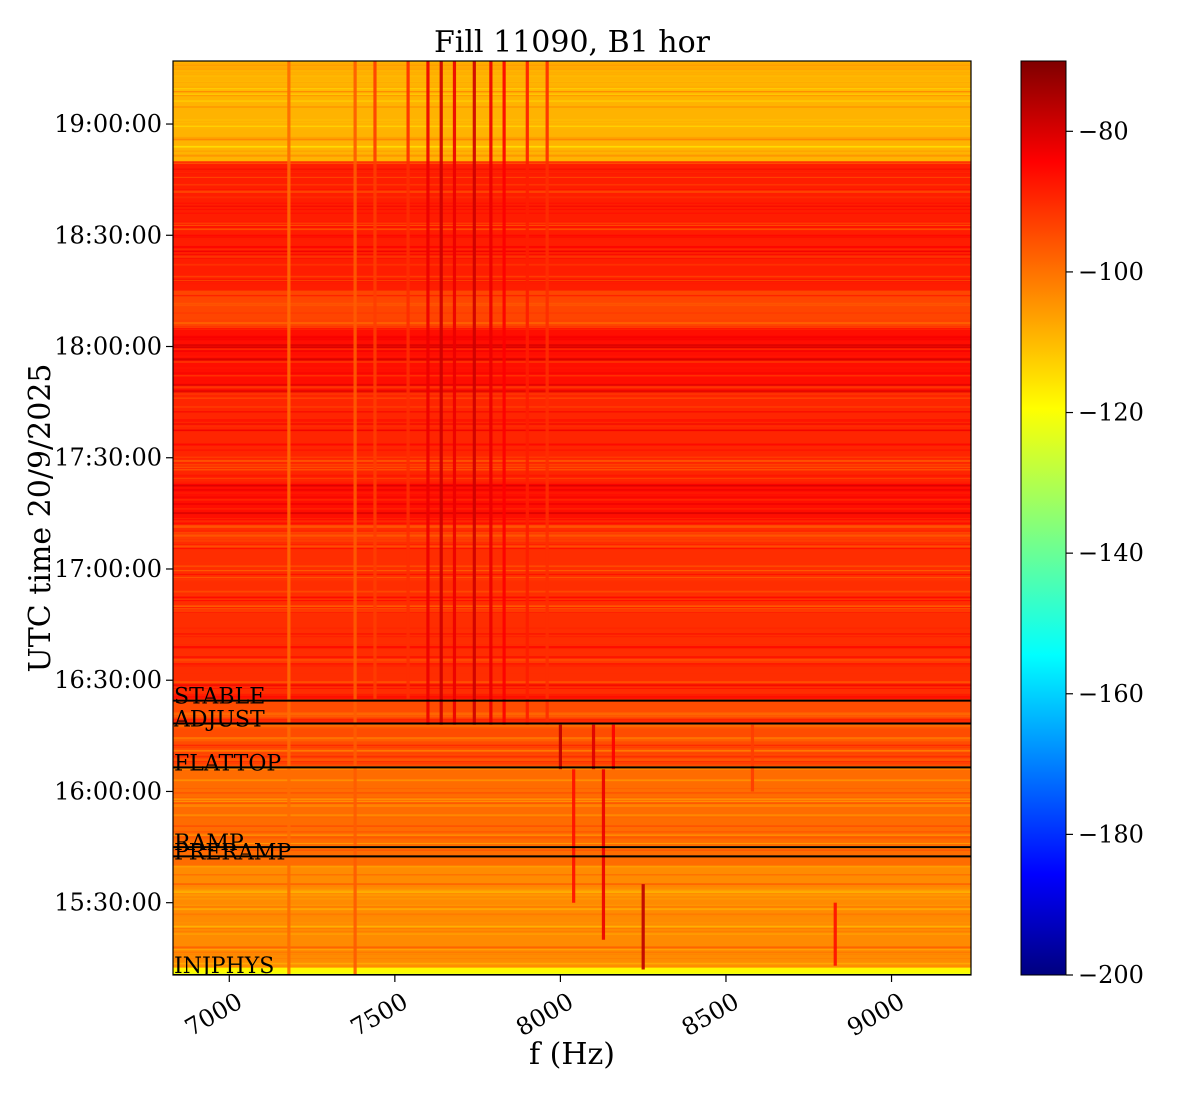  Describe the element at coordinates (572, 111) in the screenshot. I see `intensity-band` at that location.